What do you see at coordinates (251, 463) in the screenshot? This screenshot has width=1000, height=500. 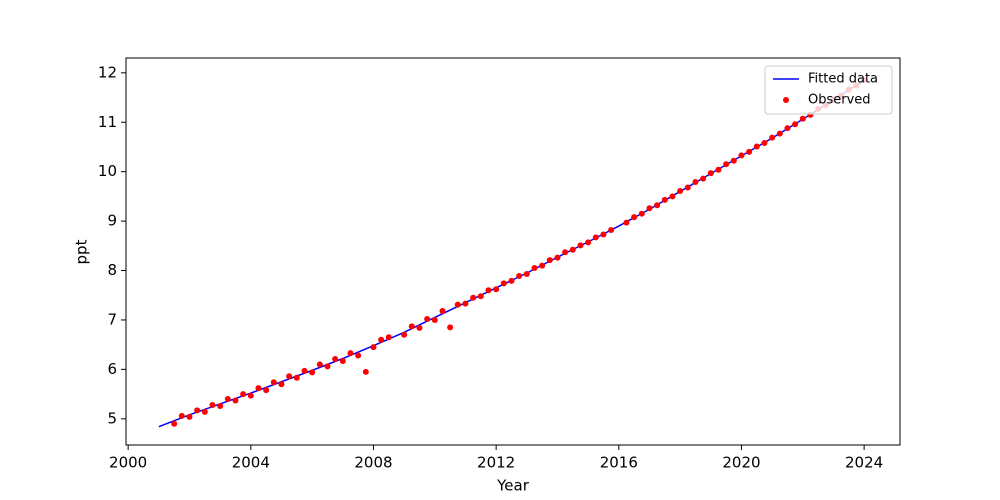 I see `x-tick-label: 2004` at bounding box center [251, 463].